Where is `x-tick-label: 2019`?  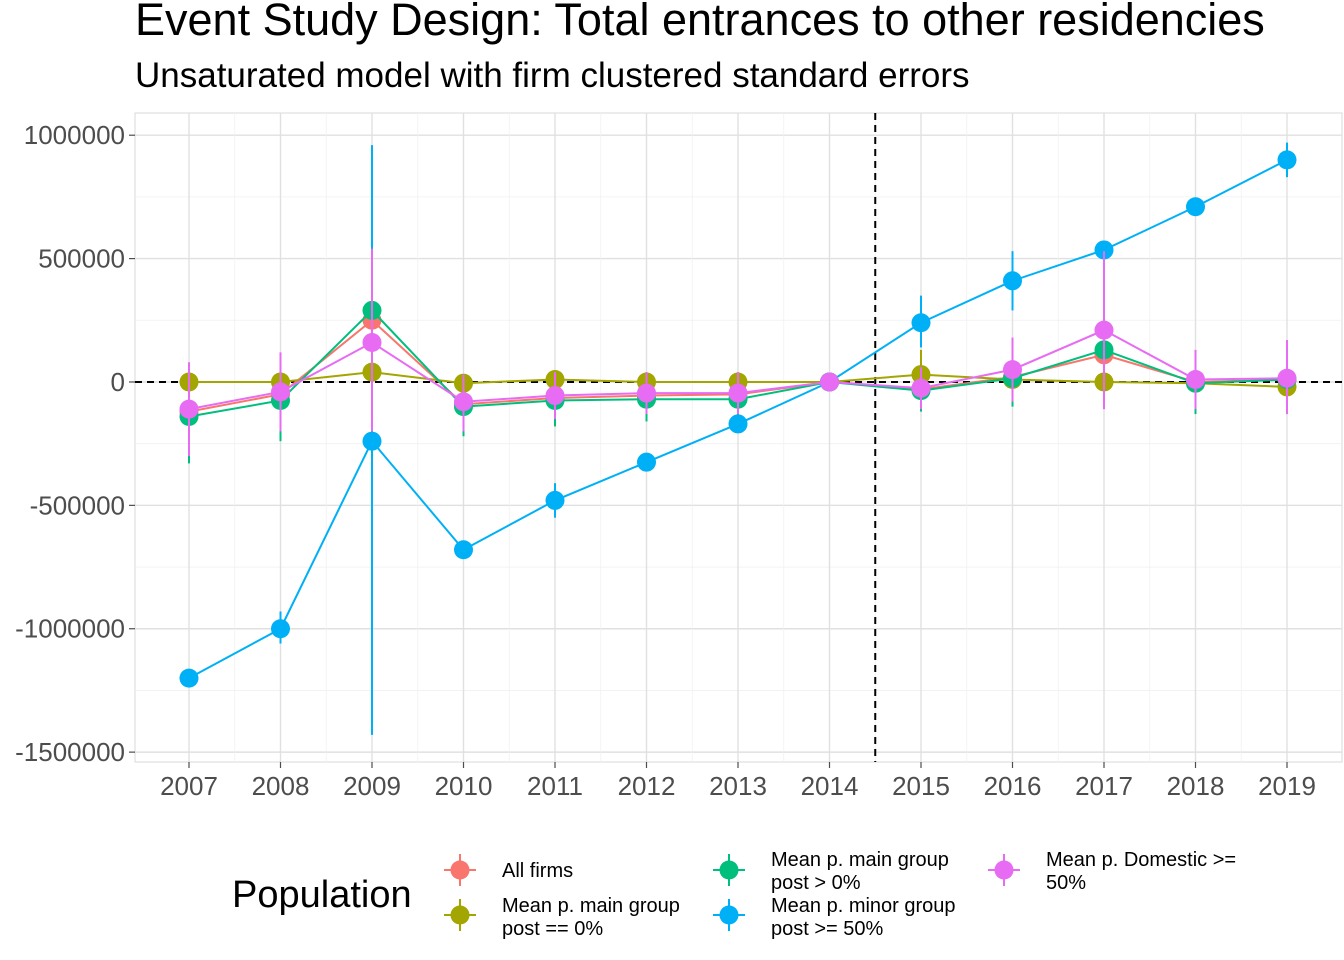 x-tick-label: 2019 is located at coordinates (1287, 786).